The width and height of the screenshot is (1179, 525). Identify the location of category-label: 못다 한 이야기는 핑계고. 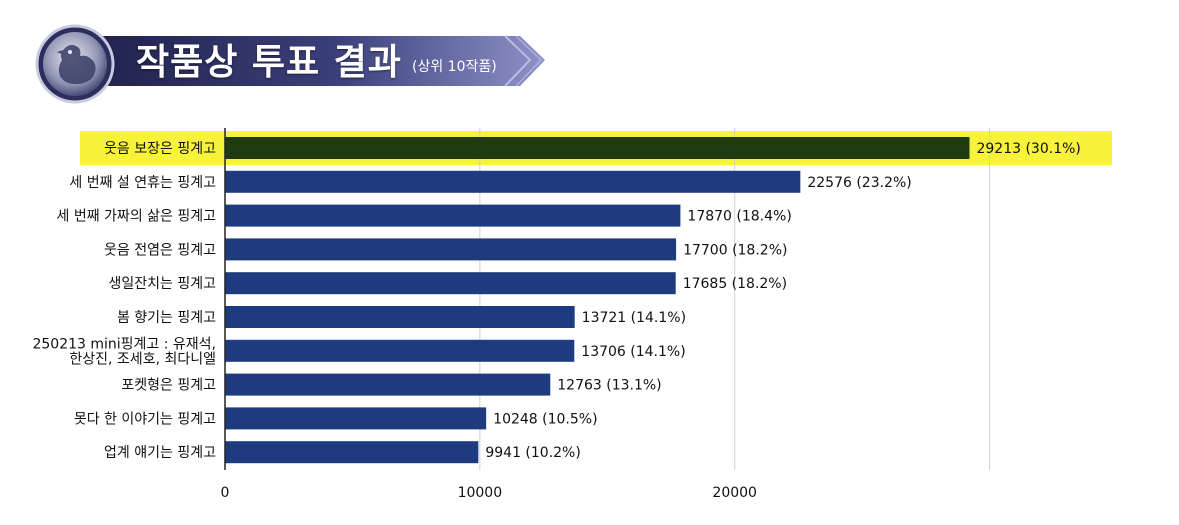
(145, 419).